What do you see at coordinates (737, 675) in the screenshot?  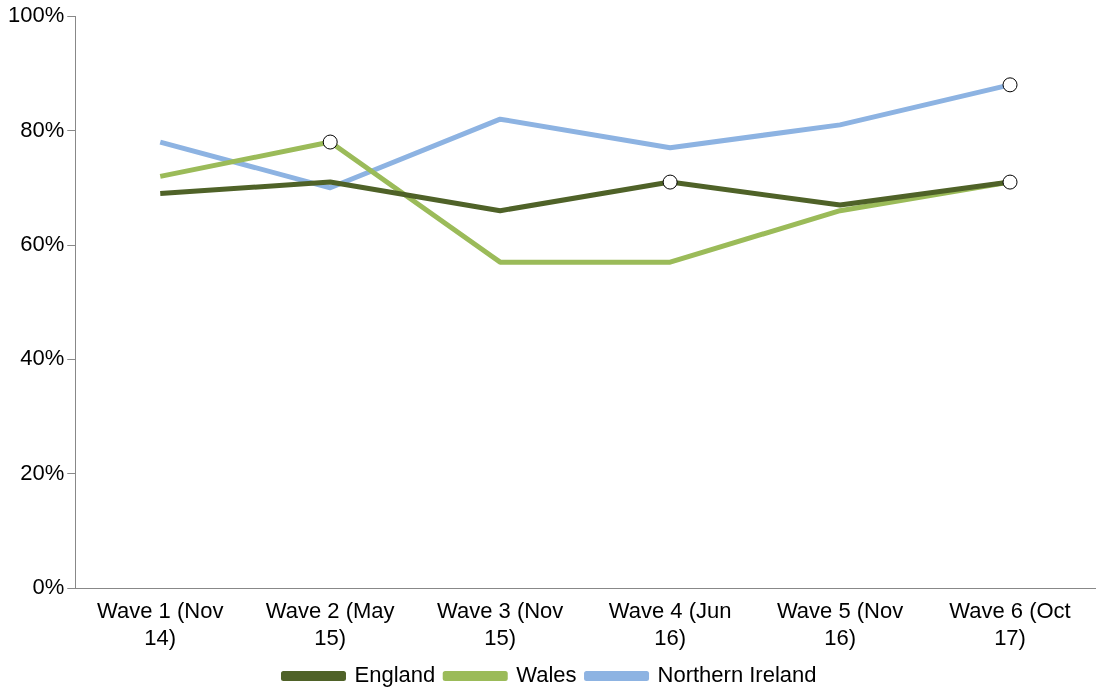 I see `legend-label: Northern Ireland` at bounding box center [737, 675].